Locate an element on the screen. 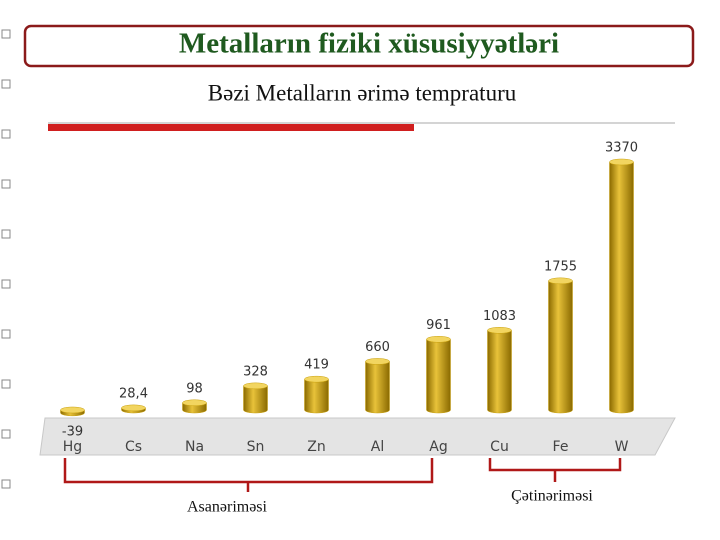 Image resolution: width=720 pixels, height=540 pixels. x-tick-label: Zn is located at coordinates (316, 447).